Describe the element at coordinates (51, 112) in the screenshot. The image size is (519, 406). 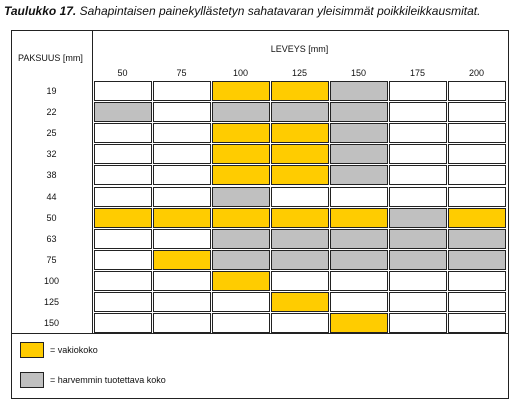
I see `row-label: 22` at that location.